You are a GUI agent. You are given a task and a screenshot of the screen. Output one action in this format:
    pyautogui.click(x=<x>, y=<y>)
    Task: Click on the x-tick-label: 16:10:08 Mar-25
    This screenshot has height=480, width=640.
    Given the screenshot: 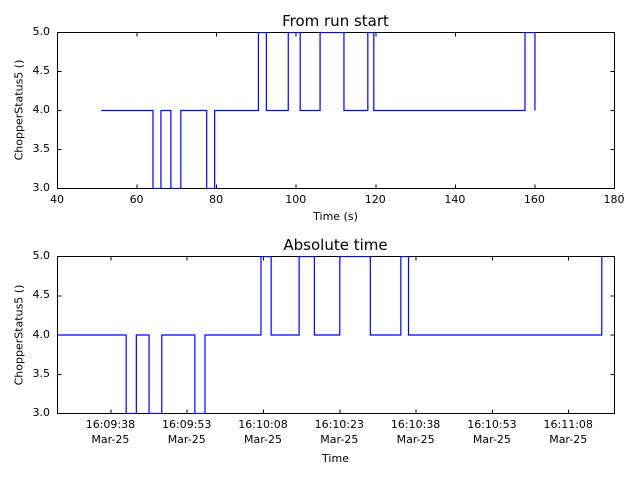 What is the action you would take?
    pyautogui.click(x=263, y=432)
    